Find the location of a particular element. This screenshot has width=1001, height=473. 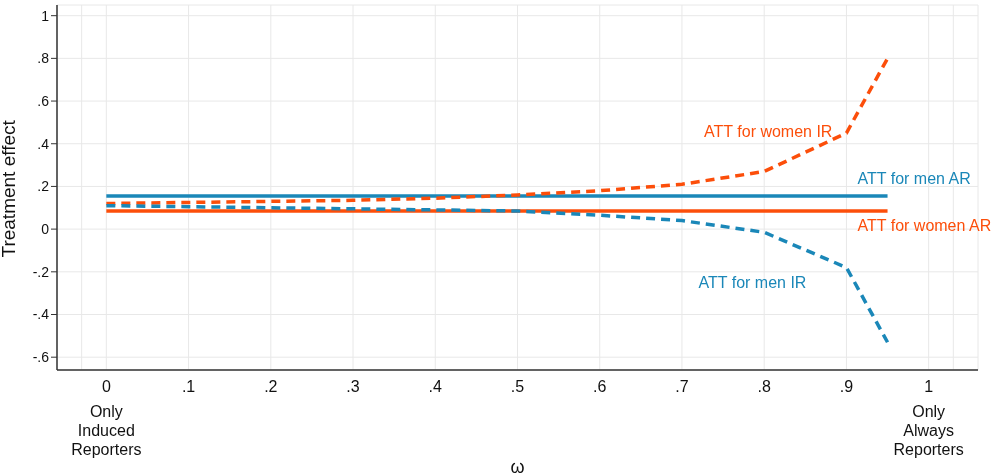

y-tick-label: -.2 is located at coordinates (41, 271).